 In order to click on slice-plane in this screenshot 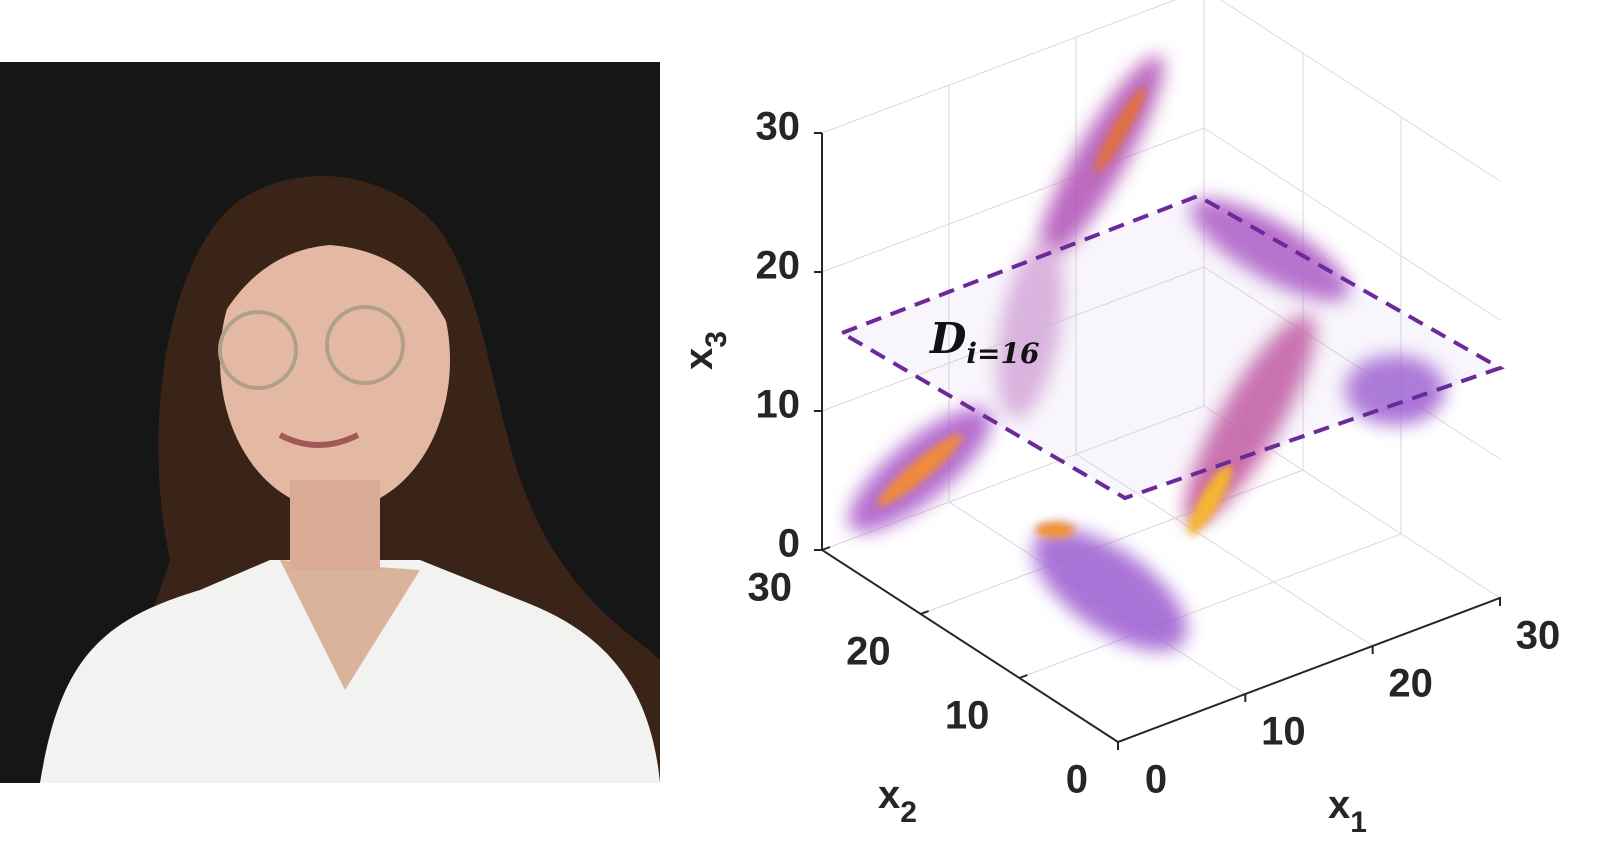, I will do `click(1171, 347)`.